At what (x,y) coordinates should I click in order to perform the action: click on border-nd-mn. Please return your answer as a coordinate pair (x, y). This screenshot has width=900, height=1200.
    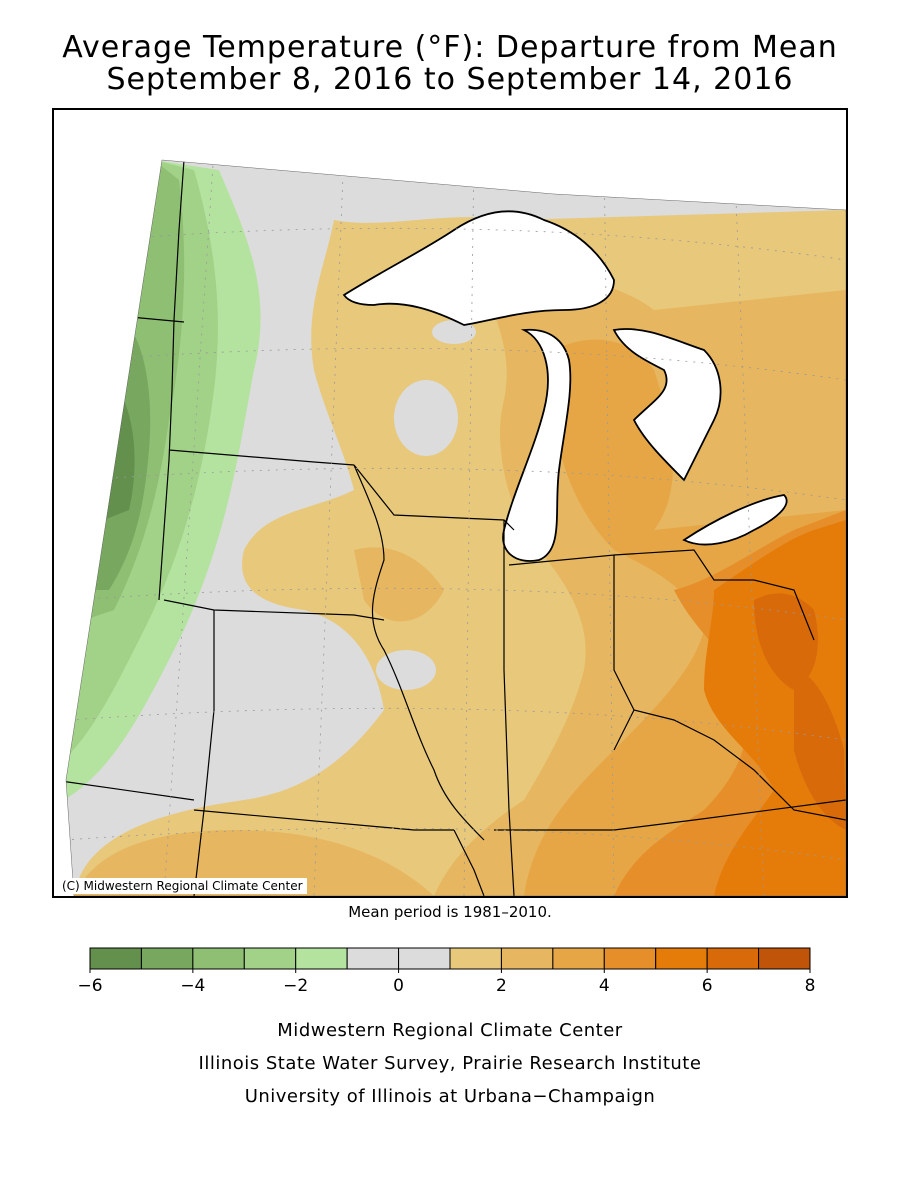
    Looking at the image, I should click on (171, 380).